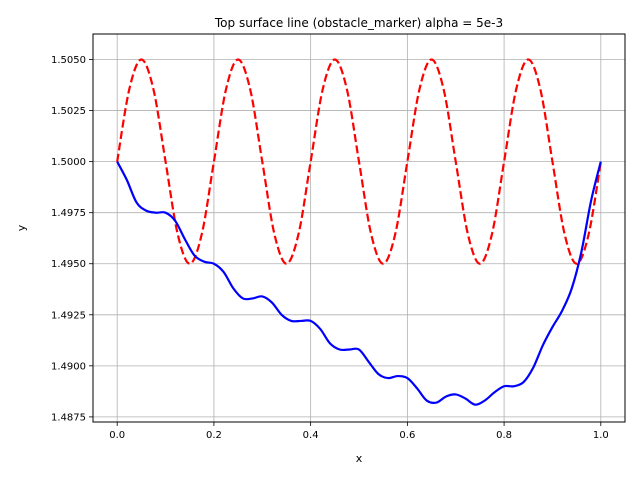 Image resolution: width=640 pixels, height=480 pixels. Describe the element at coordinates (68, 366) in the screenshot. I see `y-tick-label: 1.4900` at that location.